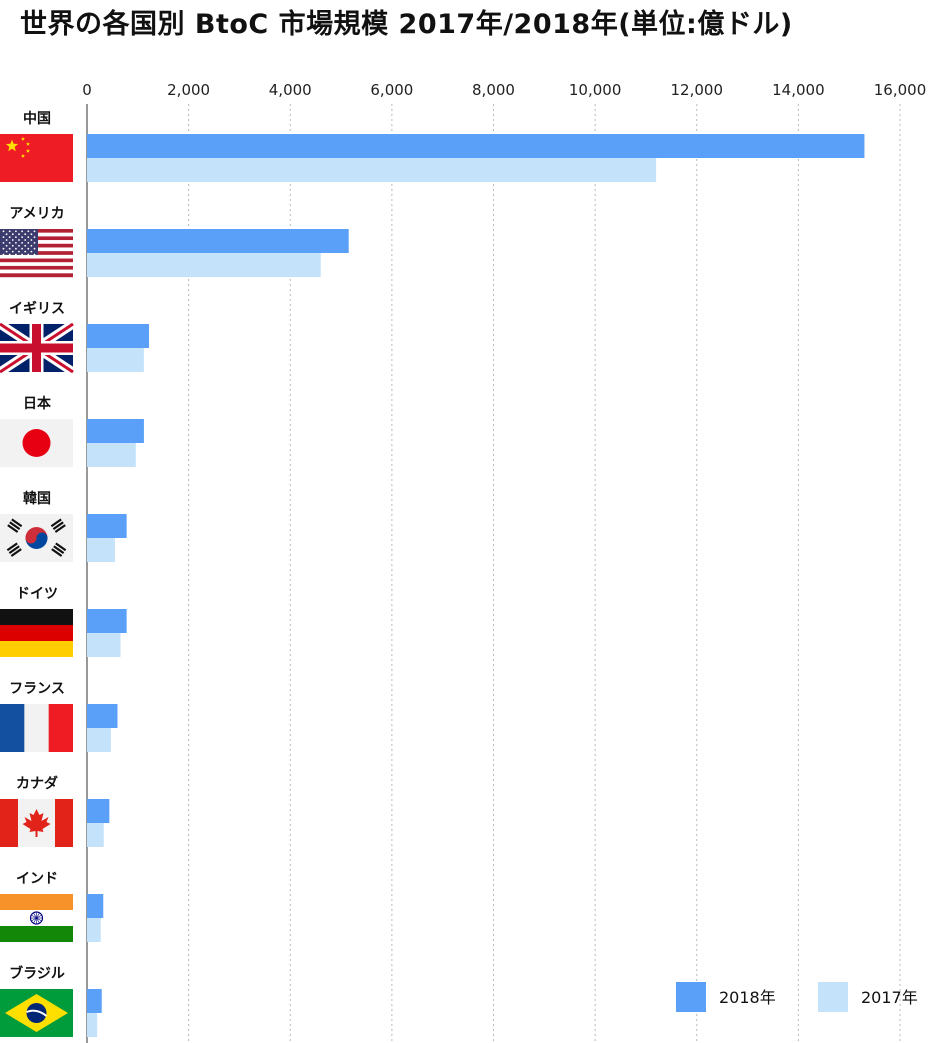 This screenshot has width=951, height=1043. I want to click on x-tick-label: 2,000, so click(188, 90).